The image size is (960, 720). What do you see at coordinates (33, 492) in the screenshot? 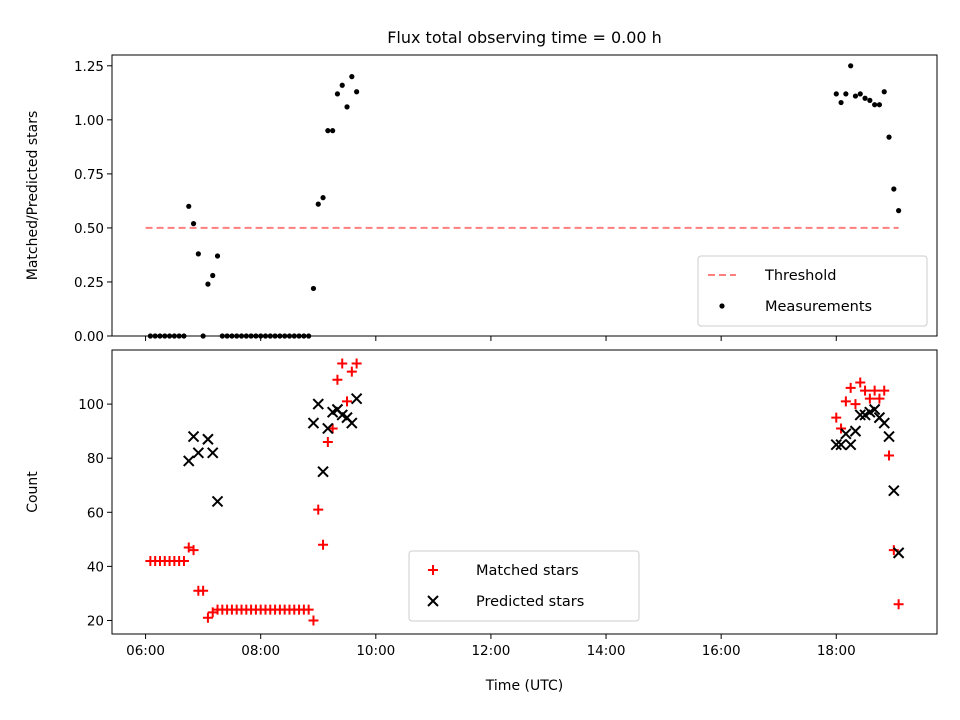
I see `y-axis-label: Count` at bounding box center [33, 492].